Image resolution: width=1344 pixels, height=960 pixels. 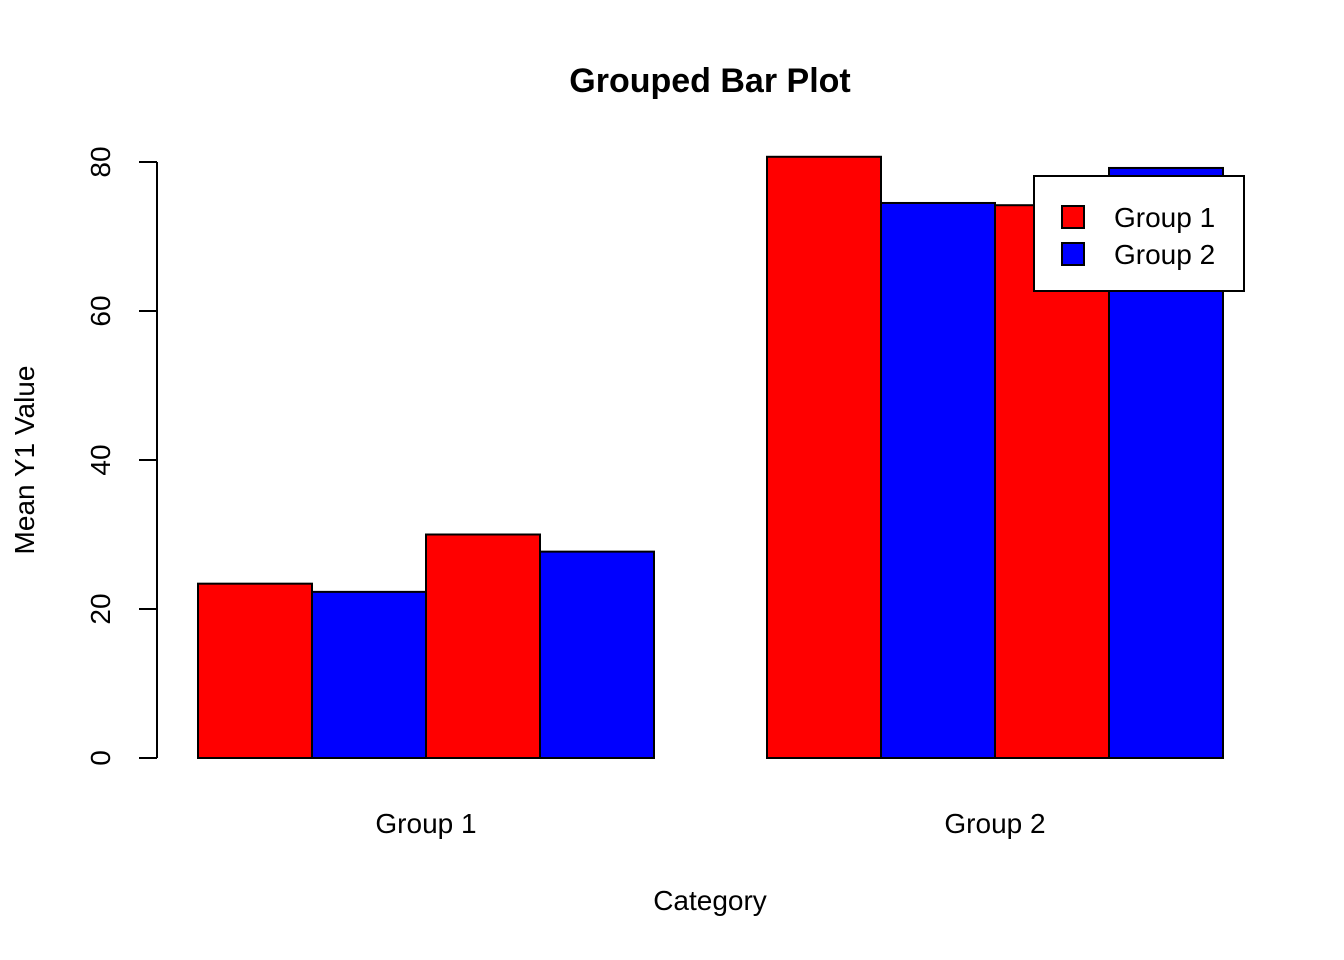 I want to click on y-tick-label: 40, so click(x=100, y=459).